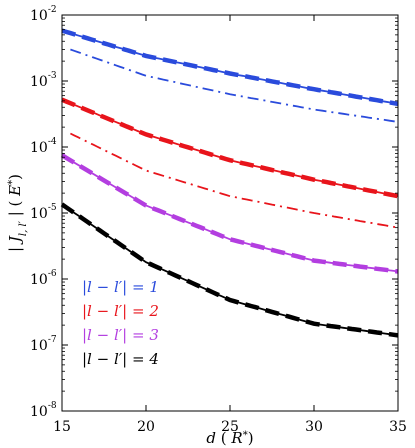 This screenshot has width=415, height=448. What do you see at coordinates (230, 427) in the screenshot?
I see `x-tick-label-2: 25` at bounding box center [230, 427].